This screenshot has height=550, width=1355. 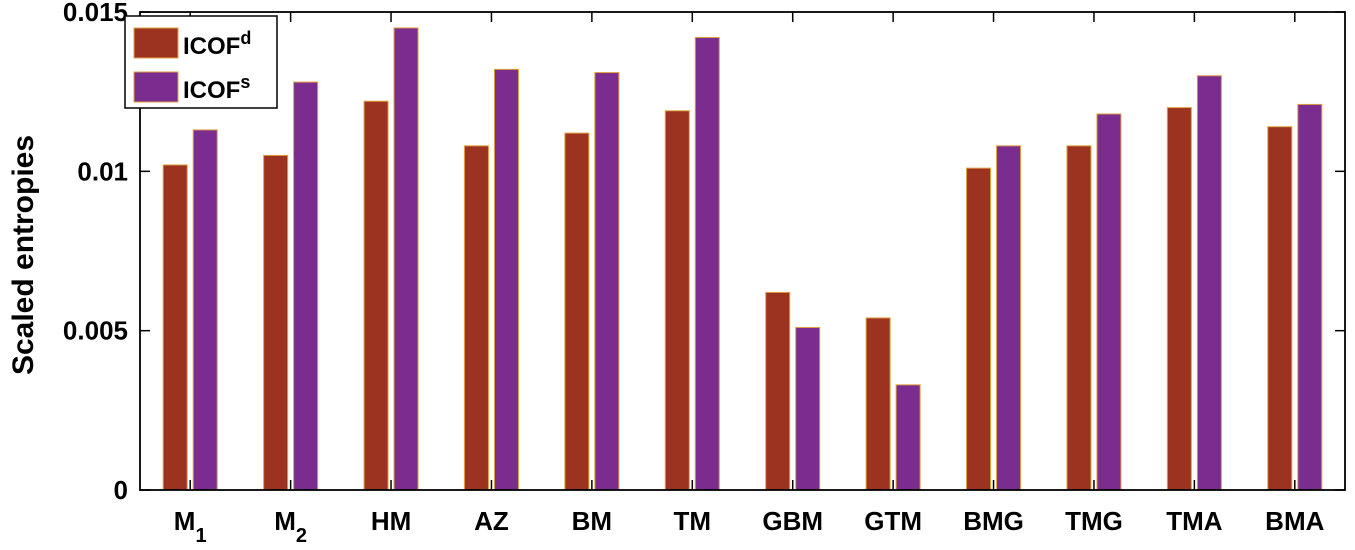 I want to click on x-tick-label: BM, so click(x=592, y=521).